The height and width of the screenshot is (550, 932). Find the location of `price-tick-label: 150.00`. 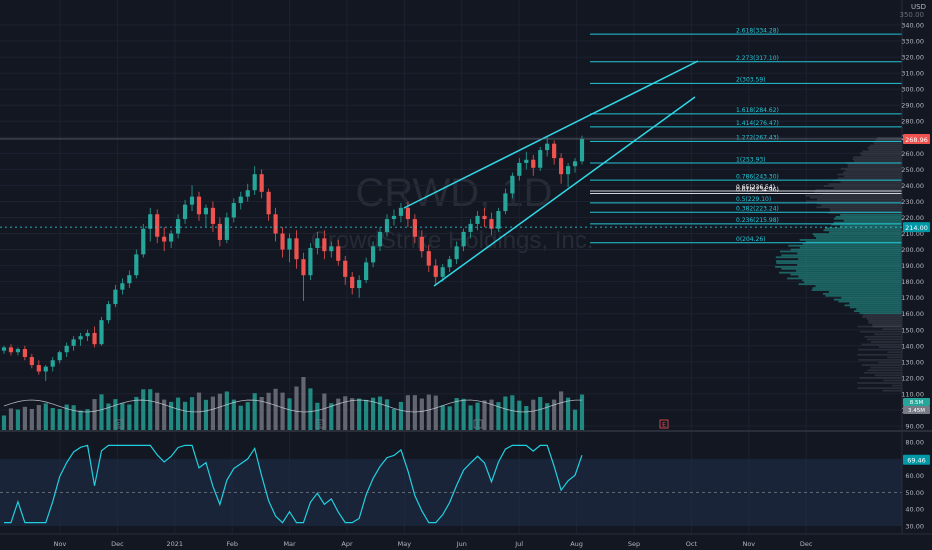

price-tick-label: 150.00 is located at coordinates (912, 330).